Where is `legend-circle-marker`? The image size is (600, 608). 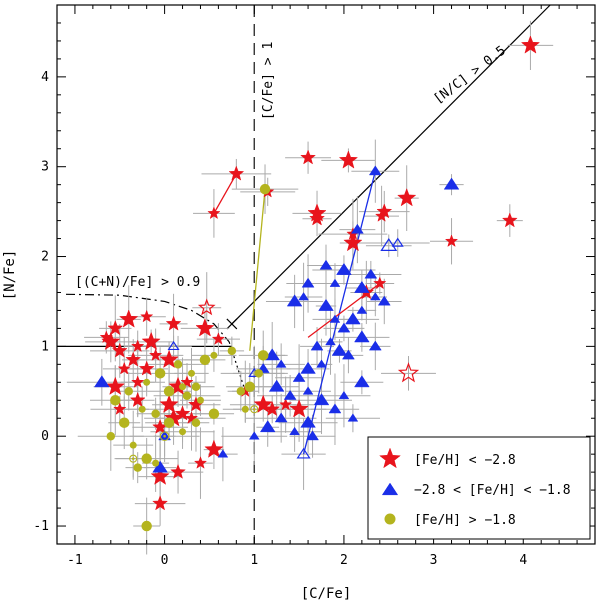
legend-circle-marker is located at coordinates (390, 519).